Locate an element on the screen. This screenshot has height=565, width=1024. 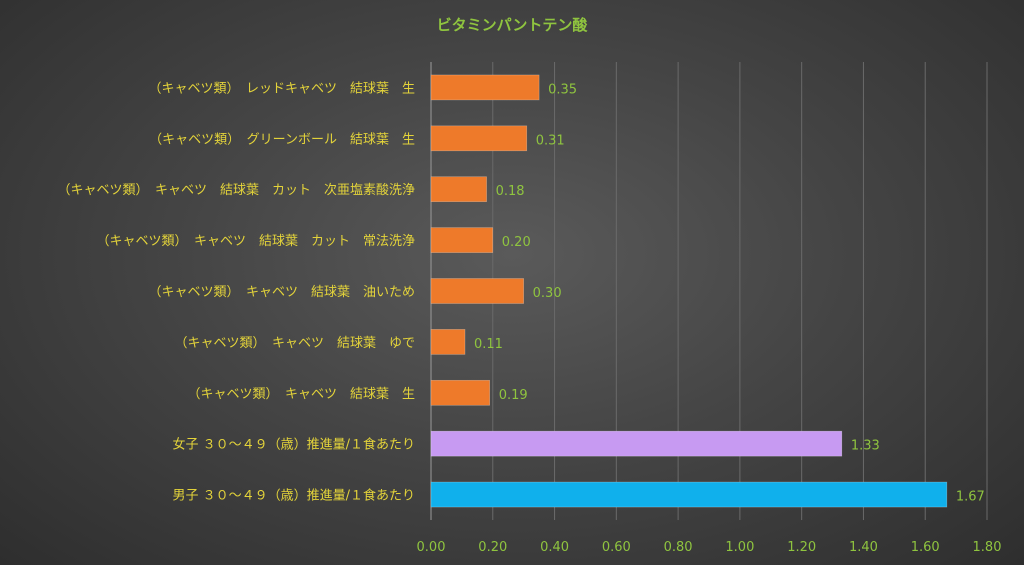
x-tick-label: 0.80 is located at coordinates (678, 547).